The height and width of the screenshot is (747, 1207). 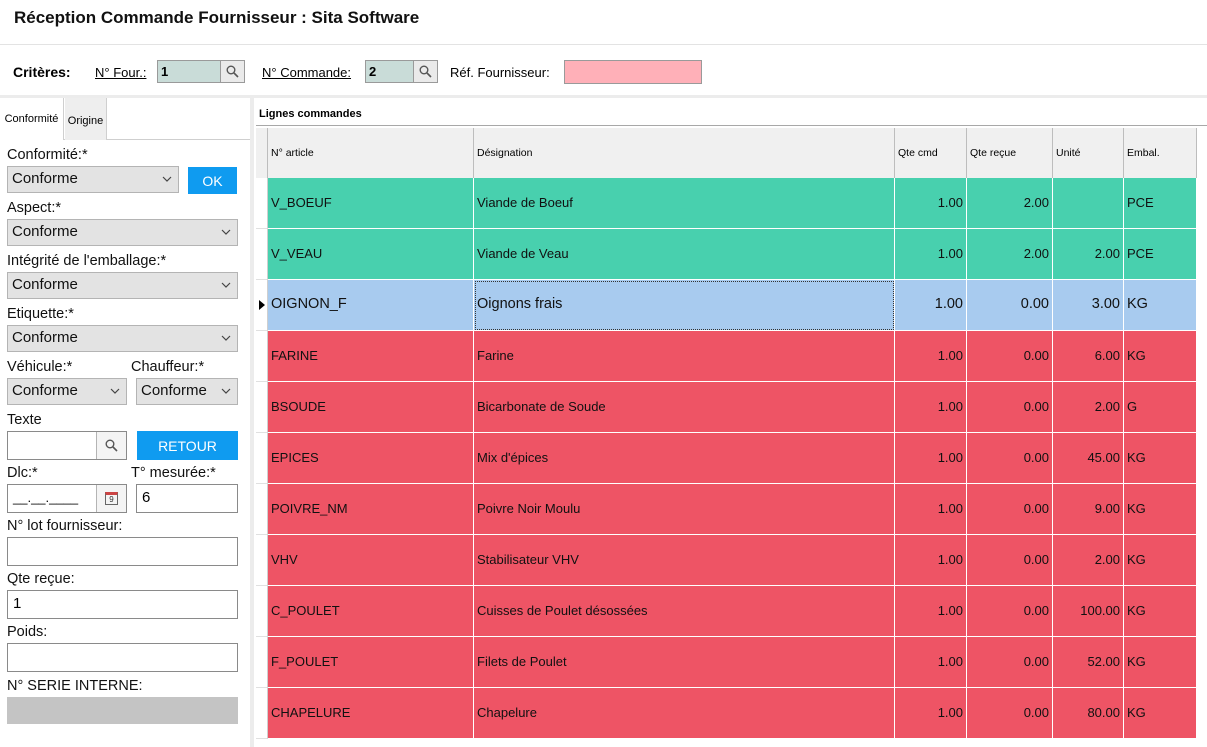 I want to click on table-row: V_BOEUF Viande de Boeuf 1.00 2.00 PCE, so click(x=726, y=203).